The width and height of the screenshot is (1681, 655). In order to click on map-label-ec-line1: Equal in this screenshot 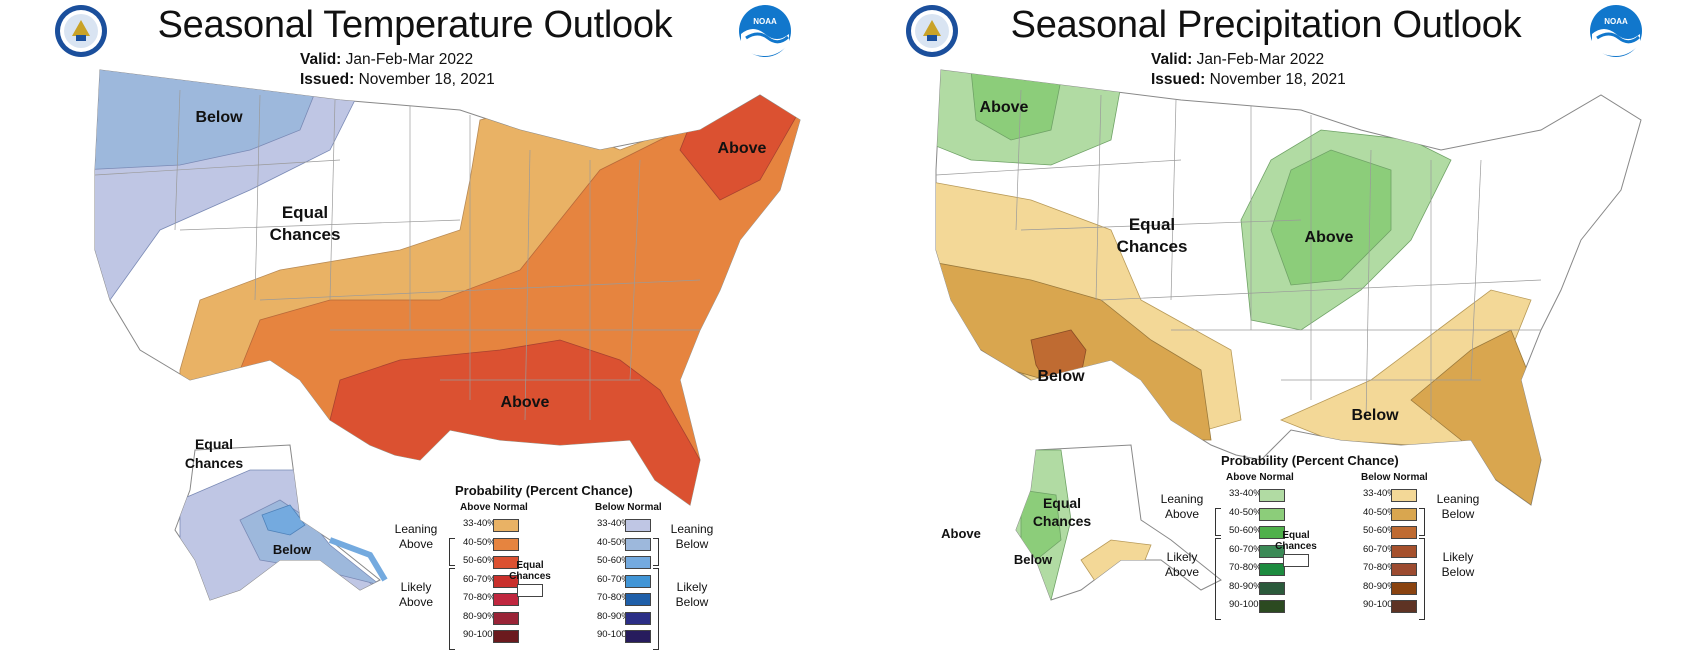, I will do `click(1152, 224)`.